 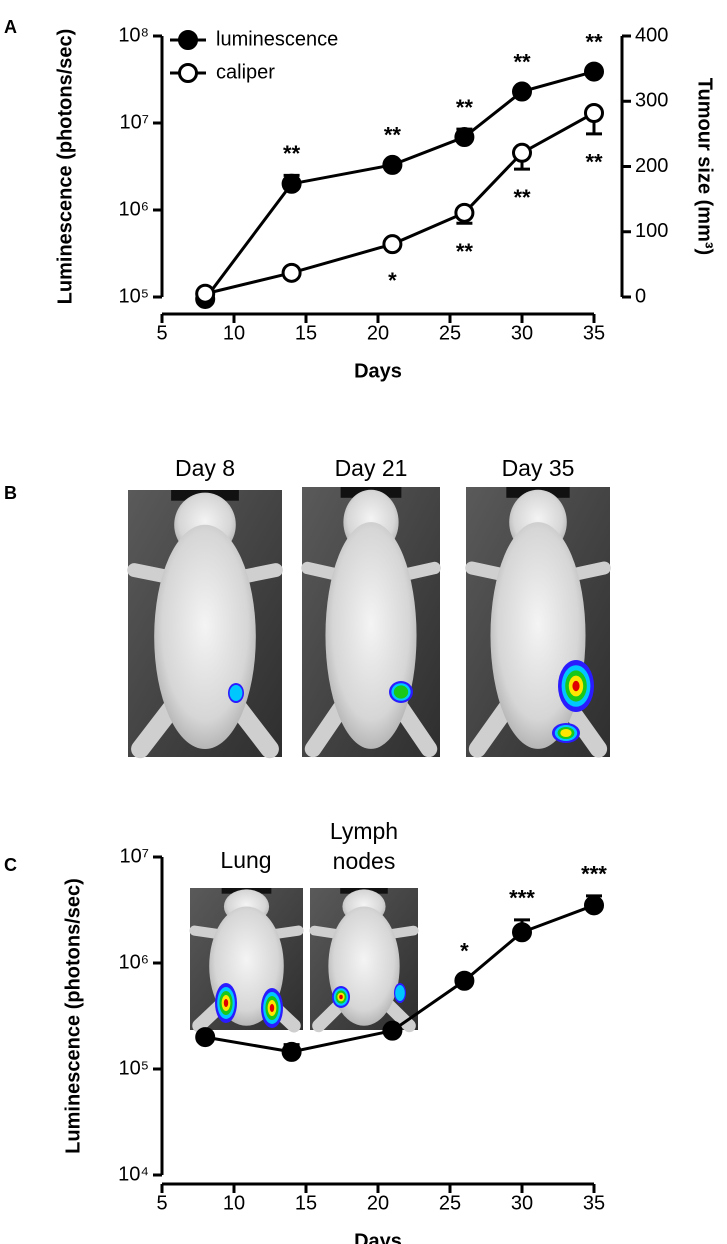 I want to click on y2-tick-label: 200, so click(x=651, y=166).